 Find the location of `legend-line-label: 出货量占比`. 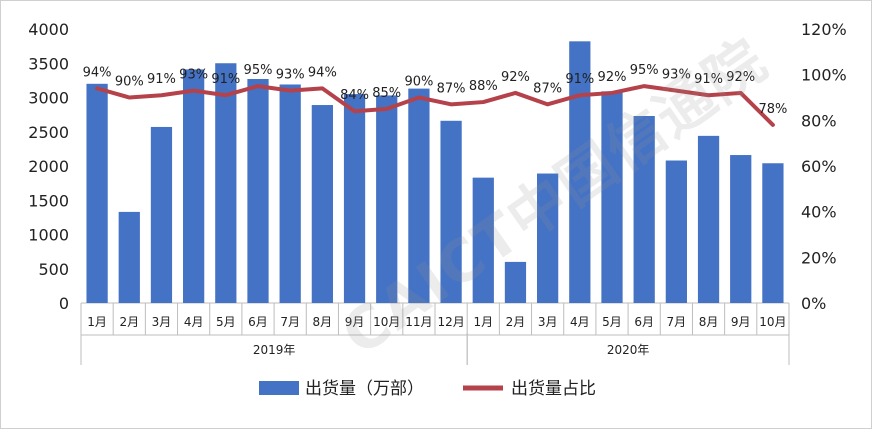

legend-line-label: 出货量占比 is located at coordinates (553, 389).